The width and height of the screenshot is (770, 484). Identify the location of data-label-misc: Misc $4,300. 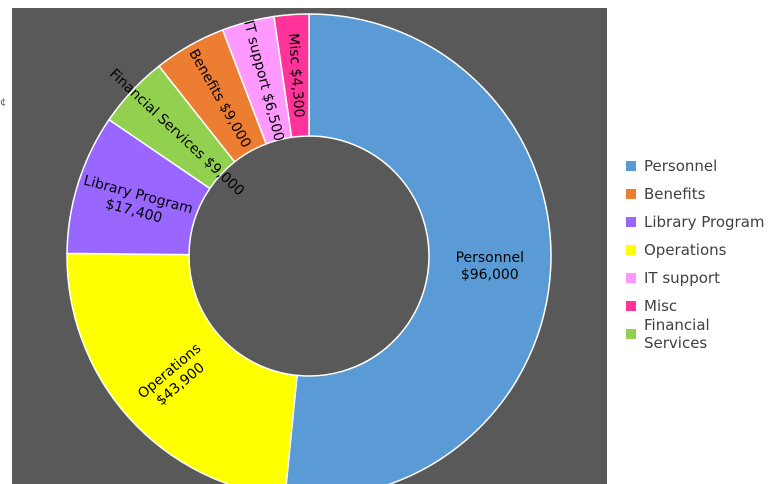
(296, 75).